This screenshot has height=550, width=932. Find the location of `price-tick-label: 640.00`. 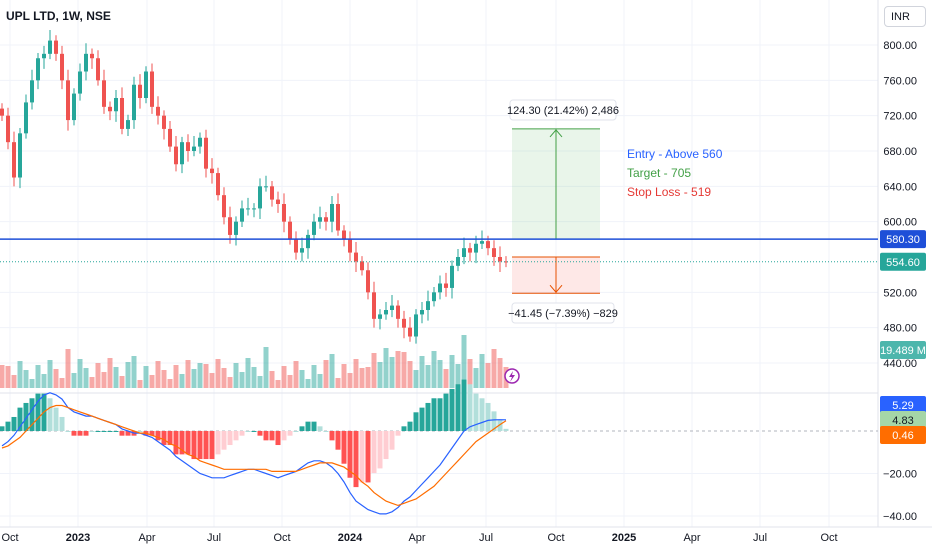

price-tick-label: 640.00 is located at coordinates (900, 187).